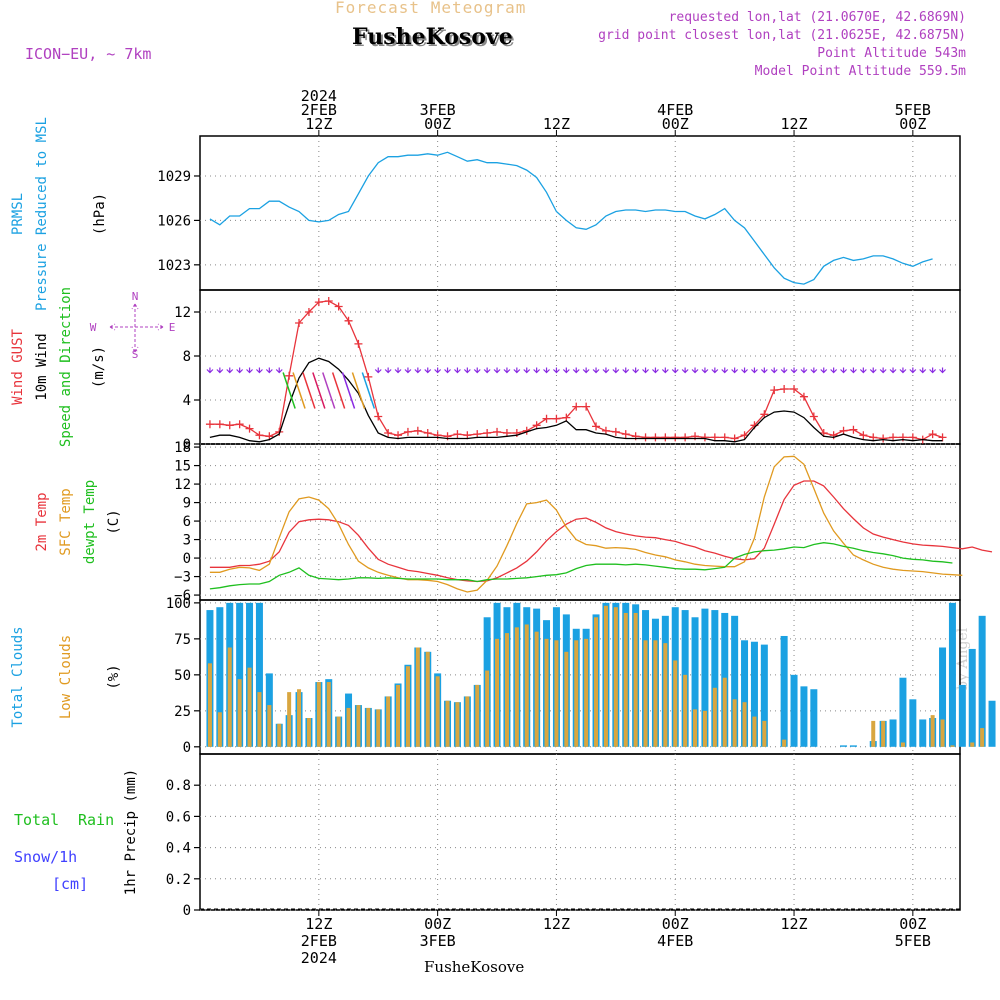 Image resolution: width=1000 pixels, height=1000 pixels. Describe the element at coordinates (187, 445) in the screenshot. I see `y-tick-label: 0` at that location.